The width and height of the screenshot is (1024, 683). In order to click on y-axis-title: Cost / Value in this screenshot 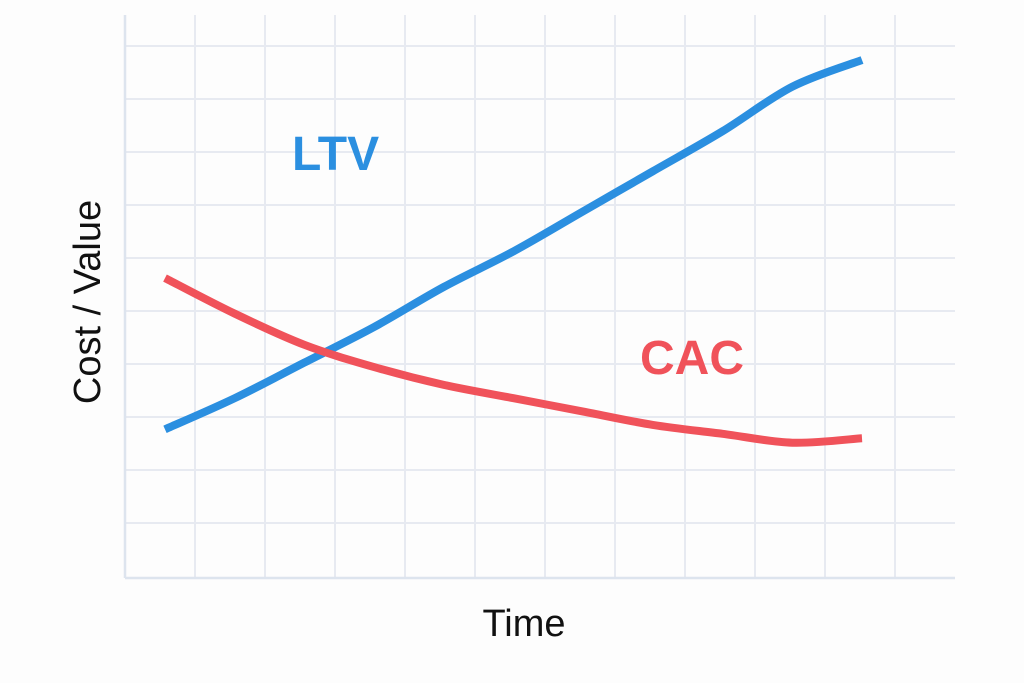, I will do `click(88, 302)`.